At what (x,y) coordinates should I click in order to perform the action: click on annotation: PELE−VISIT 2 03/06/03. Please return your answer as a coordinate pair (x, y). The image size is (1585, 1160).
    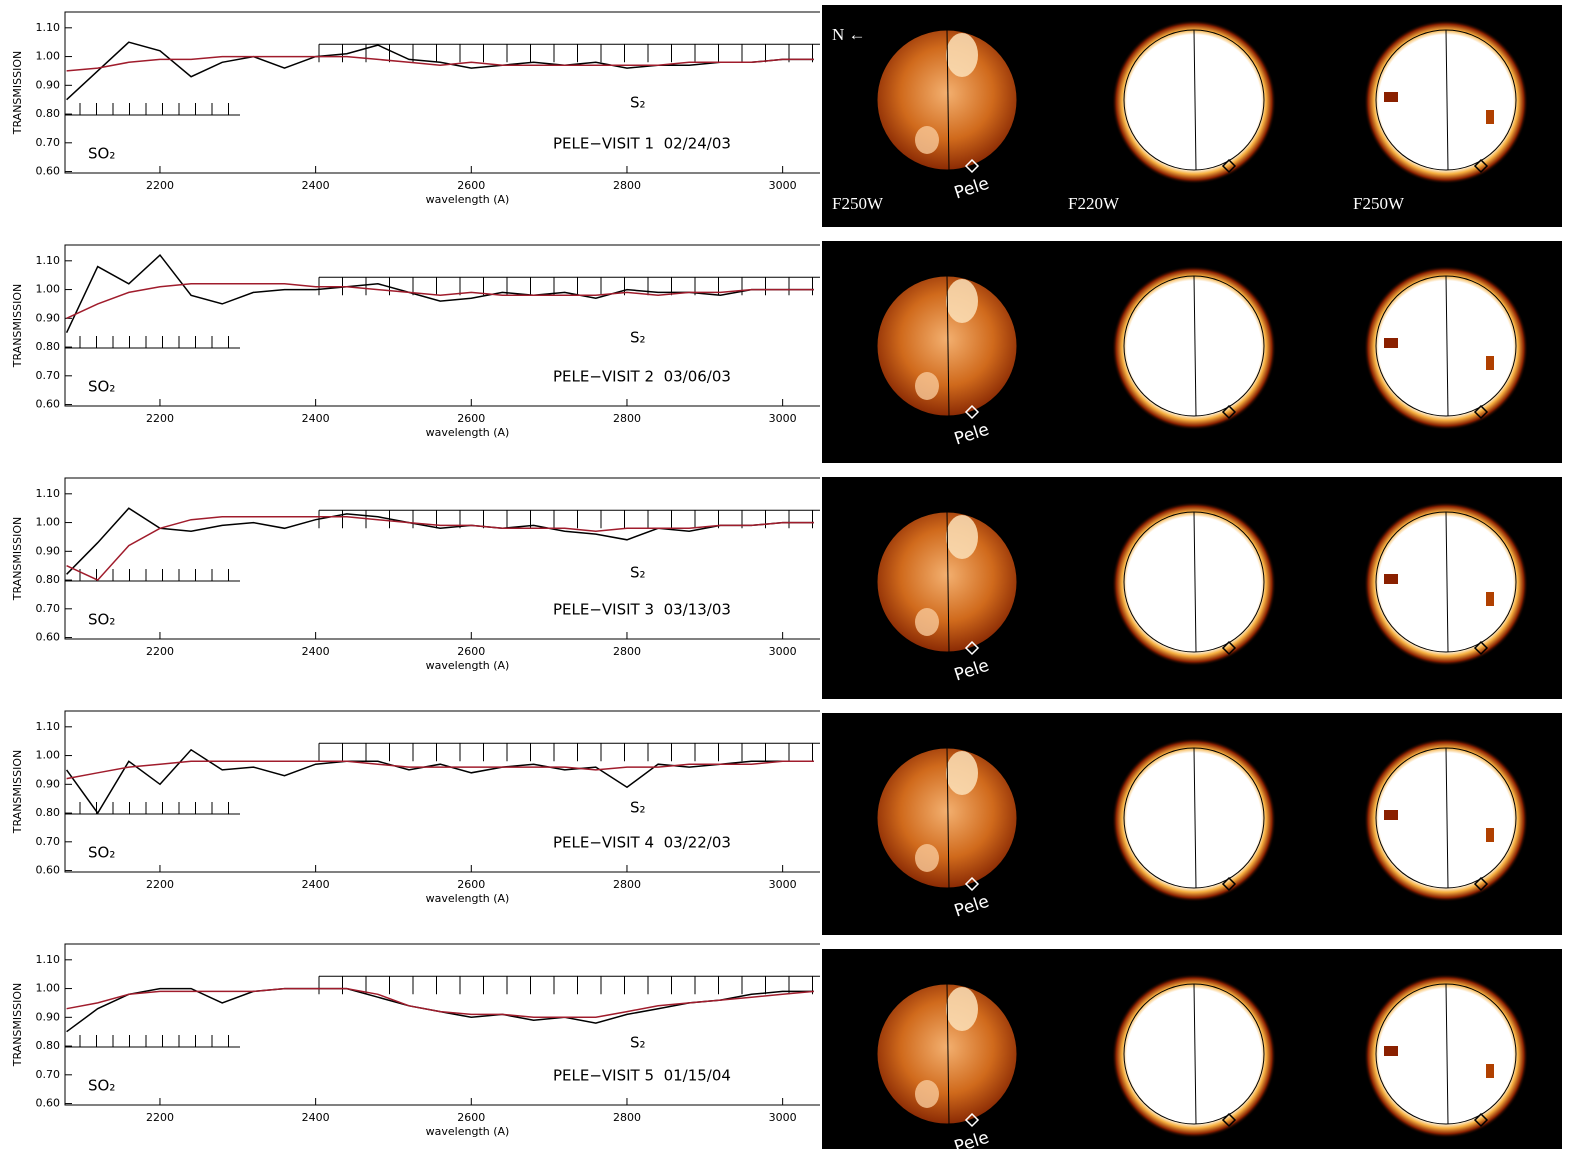
    Looking at the image, I should click on (642, 377).